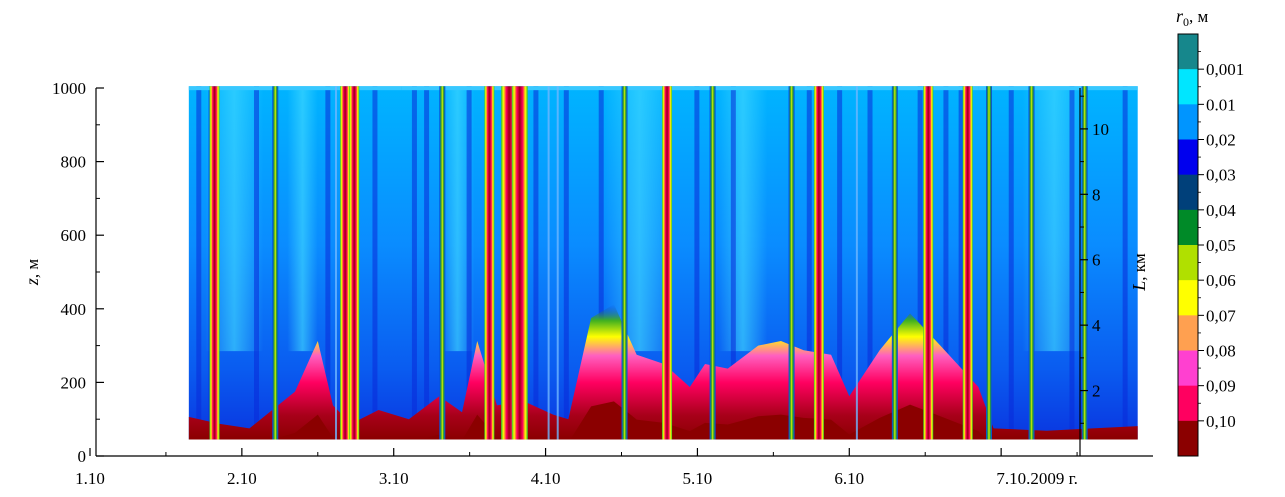  Describe the element at coordinates (698, 478) in the screenshot. I see `x-tick-label: 5.10` at that location.